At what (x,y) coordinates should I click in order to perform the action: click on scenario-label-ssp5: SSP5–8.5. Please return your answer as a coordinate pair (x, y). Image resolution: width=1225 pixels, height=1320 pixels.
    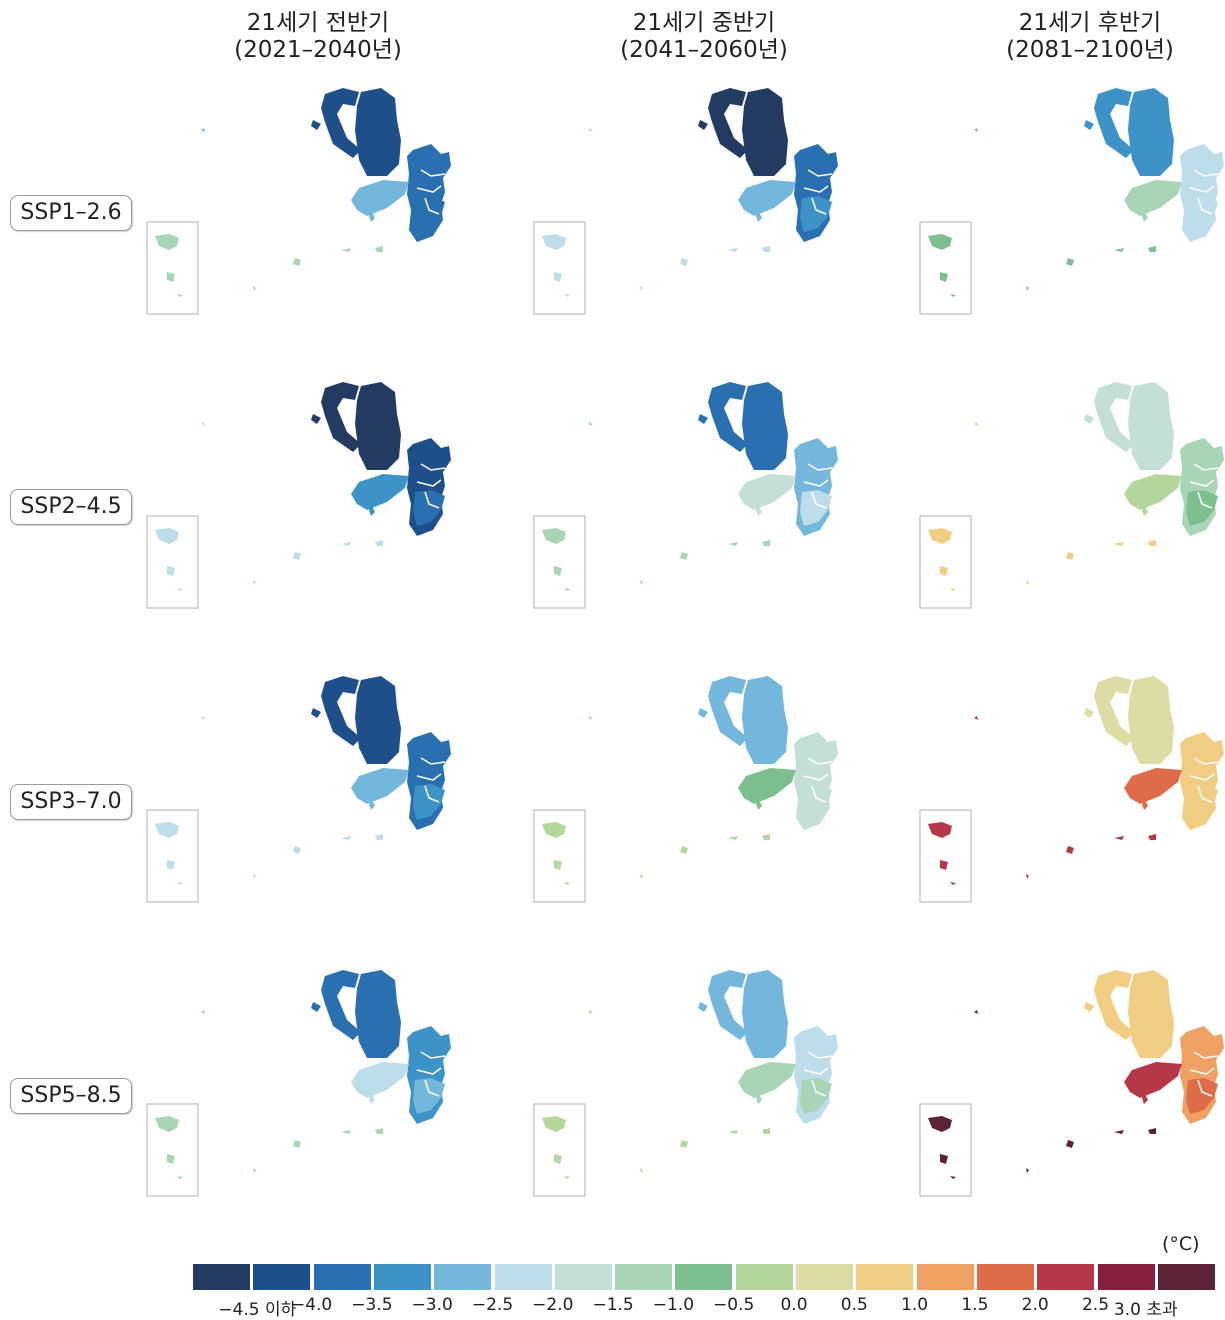
    Looking at the image, I should click on (71, 1096).